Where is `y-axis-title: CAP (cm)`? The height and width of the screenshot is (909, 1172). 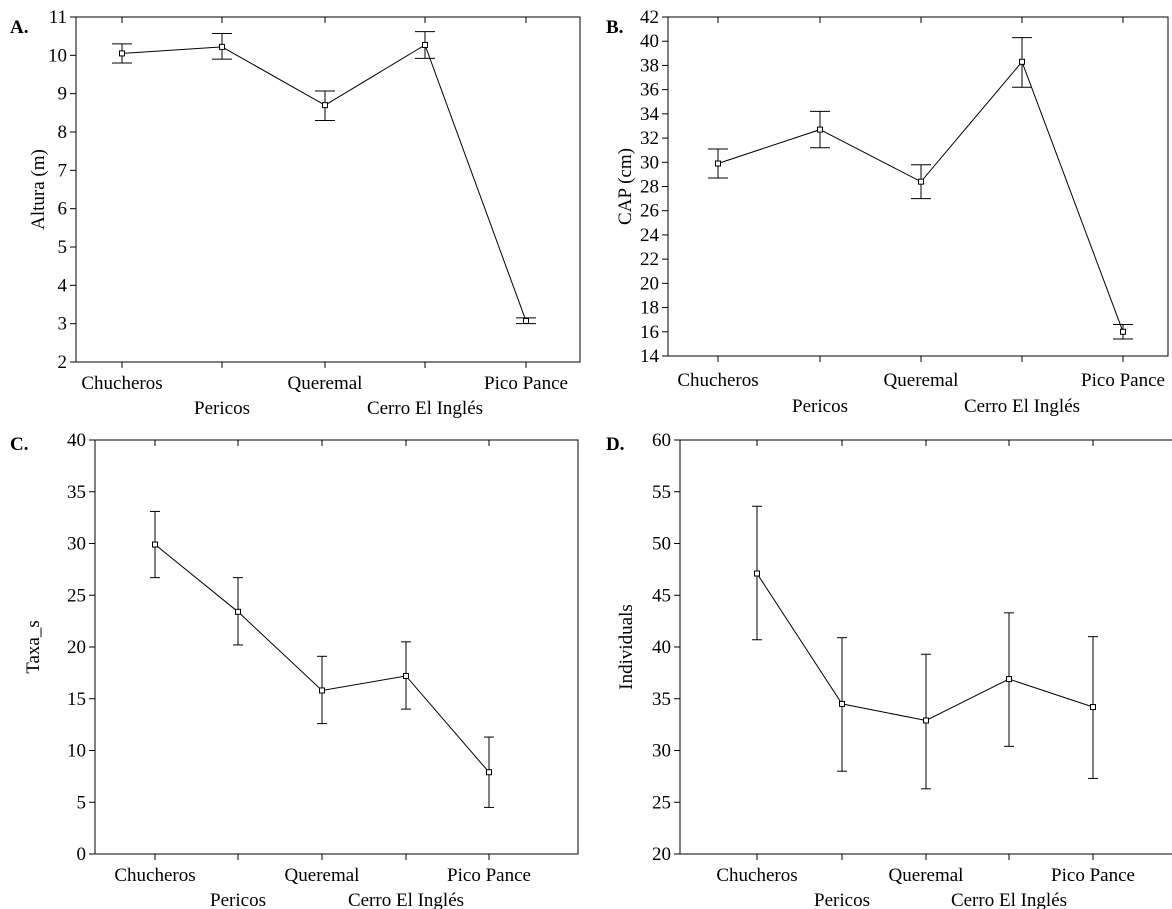 y-axis-title: CAP (cm) is located at coordinates (625, 186).